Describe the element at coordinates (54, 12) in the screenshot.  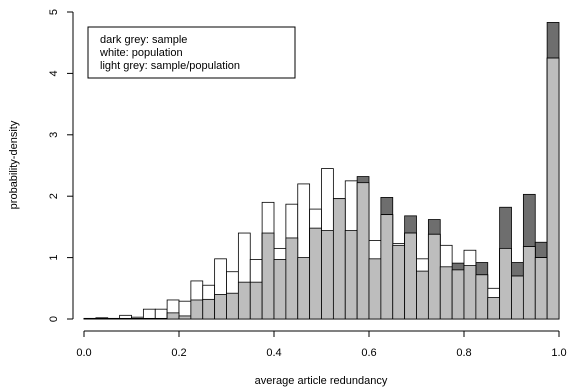
I see `y-tick-label: 5` at that location.